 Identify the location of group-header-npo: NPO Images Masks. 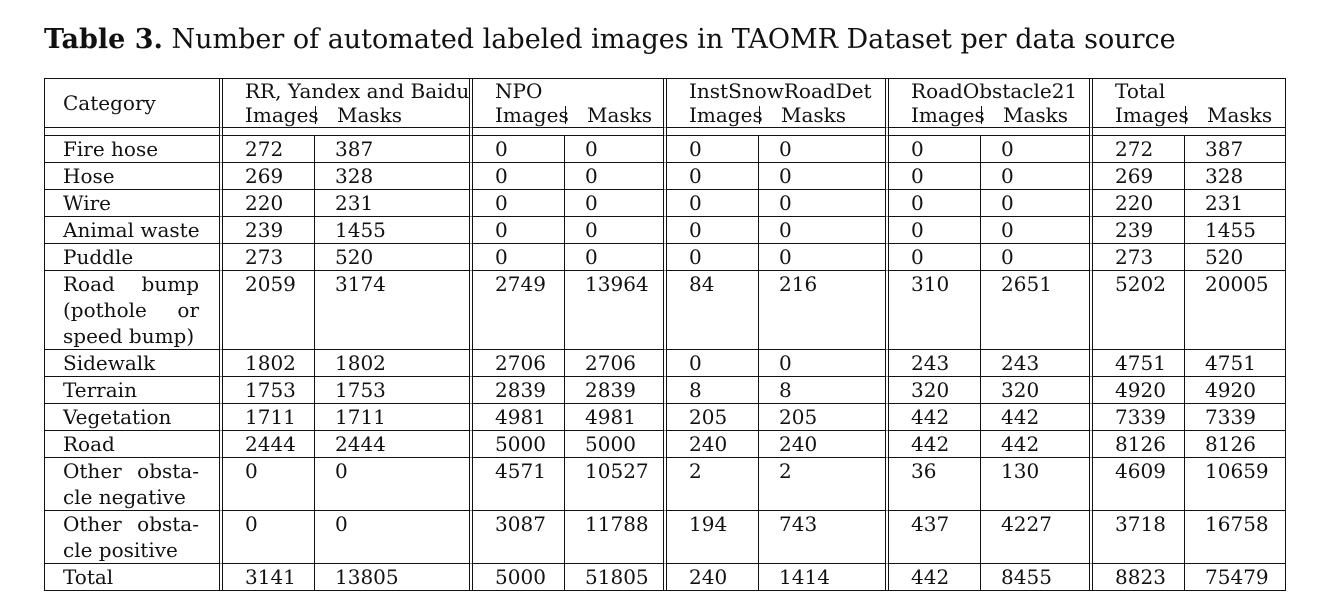
(570, 103).